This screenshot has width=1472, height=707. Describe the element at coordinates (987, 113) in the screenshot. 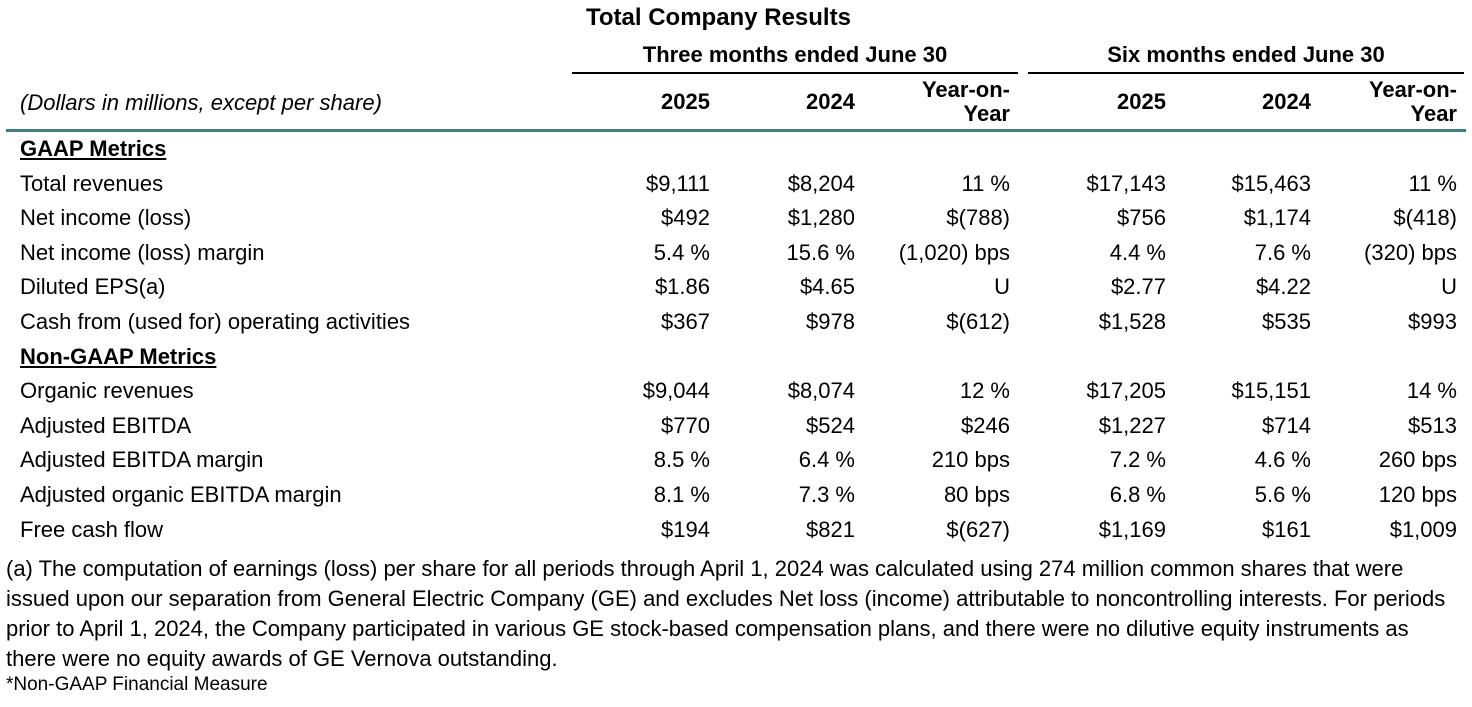

I see `col-header-3m-yoy-line2: Year` at that location.